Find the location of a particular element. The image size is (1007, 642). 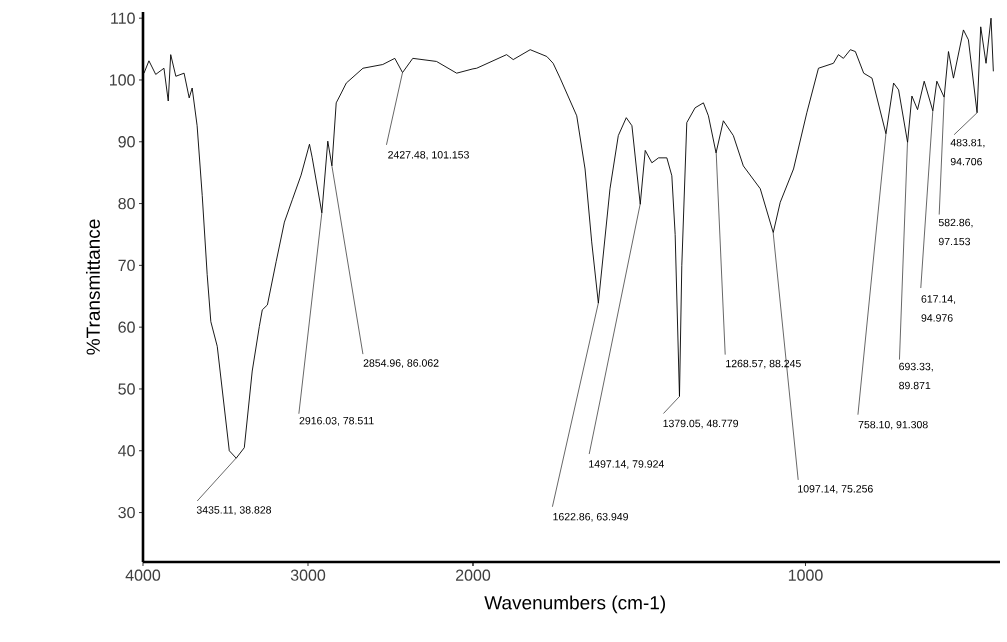

annotation: 2916.03, 78.511 is located at coordinates (336, 421).